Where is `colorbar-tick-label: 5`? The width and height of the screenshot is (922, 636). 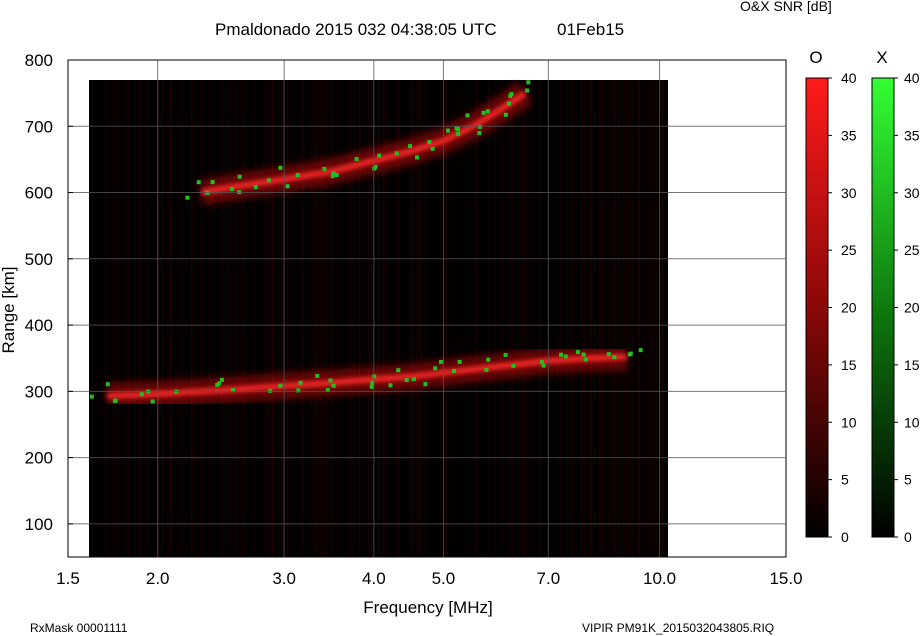
colorbar-tick-label: 5 is located at coordinates (908, 480).